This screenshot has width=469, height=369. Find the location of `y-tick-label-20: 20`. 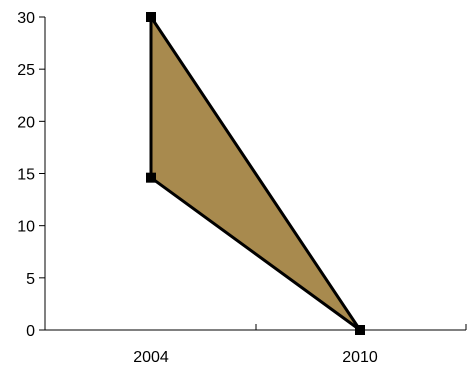

y-tick-label-20: 20 is located at coordinates (26, 122).